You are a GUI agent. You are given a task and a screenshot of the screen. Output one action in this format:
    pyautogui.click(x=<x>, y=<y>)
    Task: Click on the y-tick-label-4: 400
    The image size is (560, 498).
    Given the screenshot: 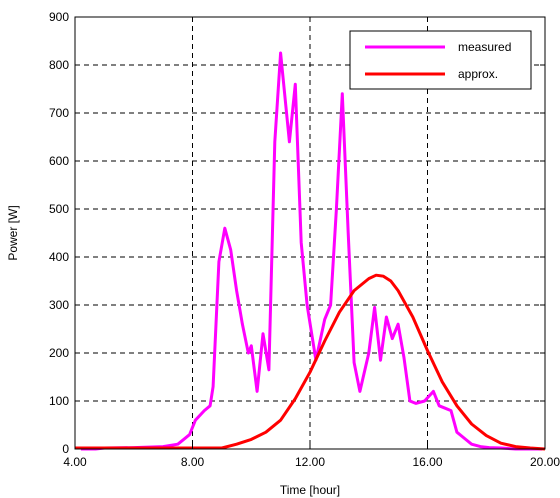 What is the action you would take?
    pyautogui.click(x=59, y=257)
    